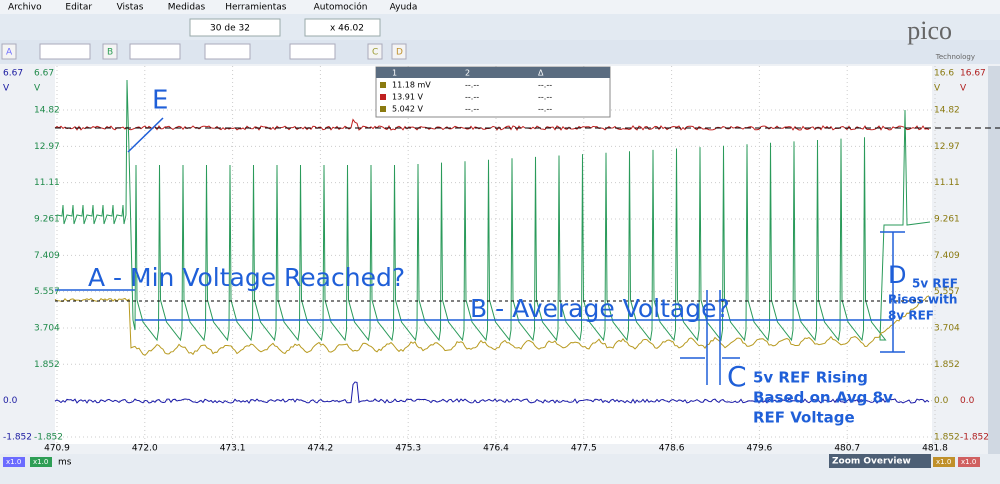  Describe the element at coordinates (760, 449) in the screenshot. I see `x-axis-label: 479.6` at that location.